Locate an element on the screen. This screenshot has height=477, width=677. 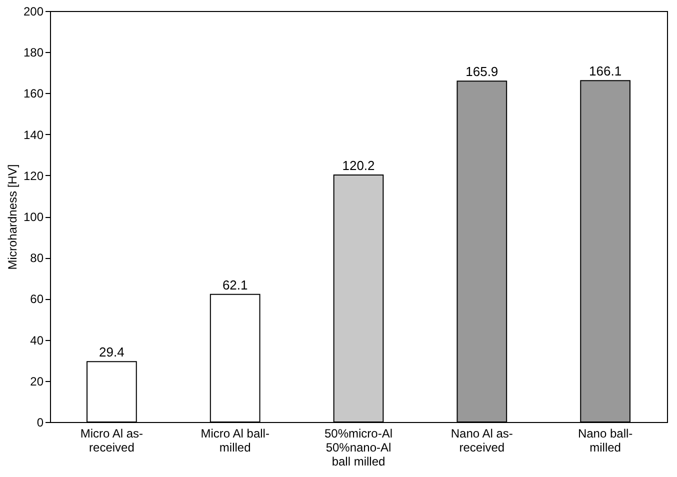
y-tick-label: 40 is located at coordinates (37, 340).